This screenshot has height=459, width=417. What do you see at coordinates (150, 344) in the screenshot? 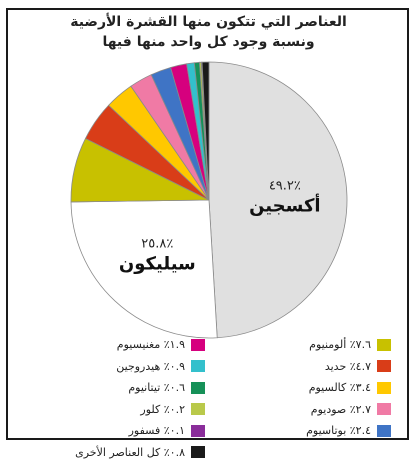
I see `legend-label: ١.٩٪ مغنيسيوم` at bounding box center [150, 344].